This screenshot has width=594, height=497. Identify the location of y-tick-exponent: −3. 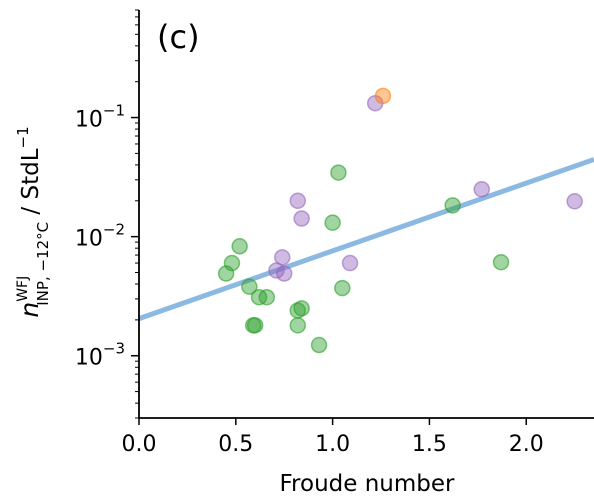
(114, 349).